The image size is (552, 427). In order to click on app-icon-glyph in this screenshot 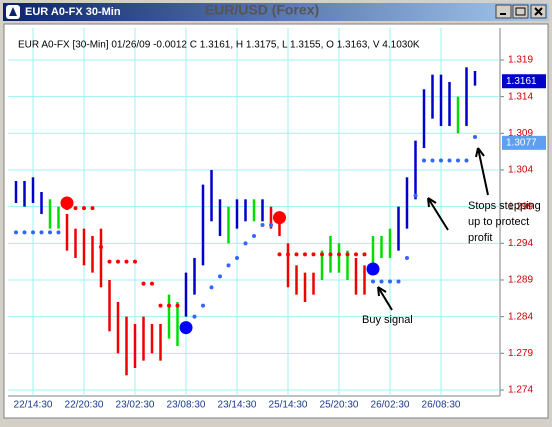, I will do `click(13, 11)`.